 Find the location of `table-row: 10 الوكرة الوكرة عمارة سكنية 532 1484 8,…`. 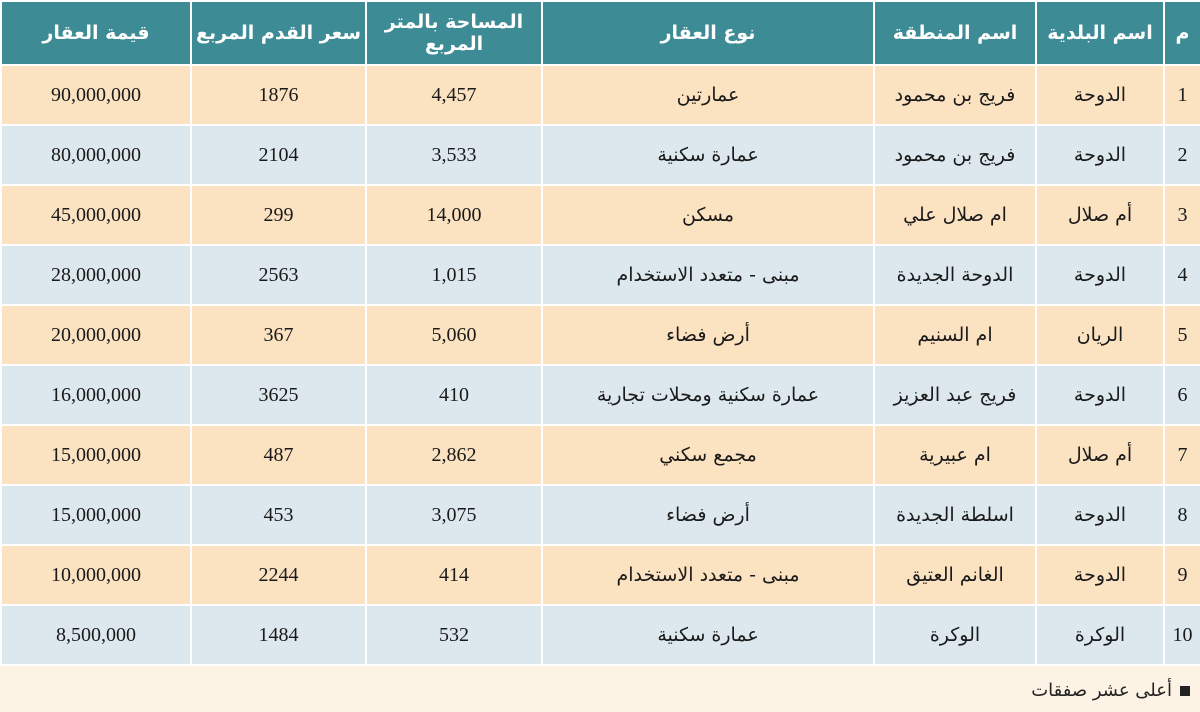

table-row: 10 الوكرة الوكرة عمارة سكنية 532 1484 8,… is located at coordinates (600, 635).